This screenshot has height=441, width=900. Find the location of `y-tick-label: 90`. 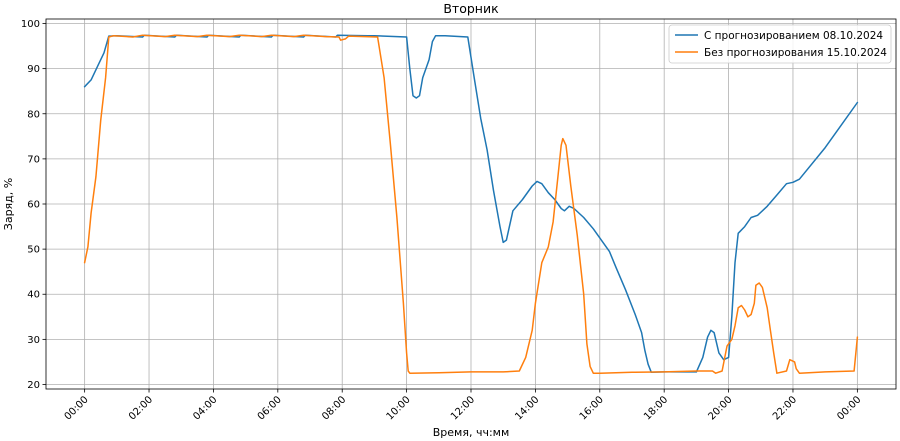

y-tick-label: 90 is located at coordinates (33, 69).